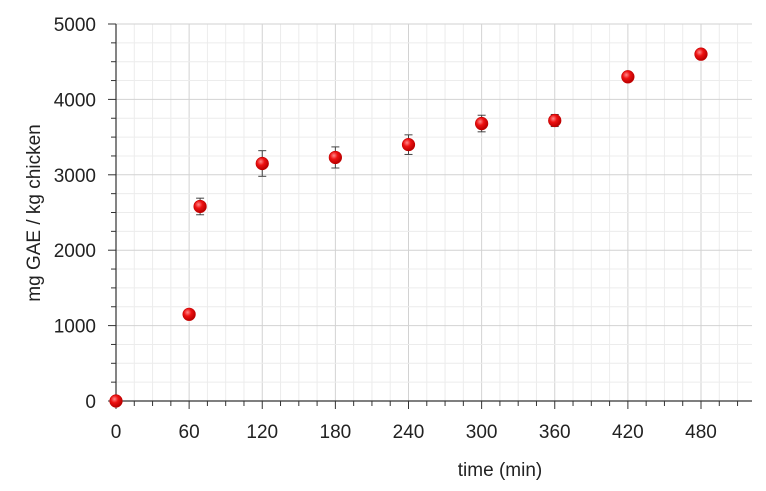 The width and height of the screenshot is (766, 491). Describe the element at coordinates (409, 432) in the screenshot. I see `x-tick-label: 240` at that location.